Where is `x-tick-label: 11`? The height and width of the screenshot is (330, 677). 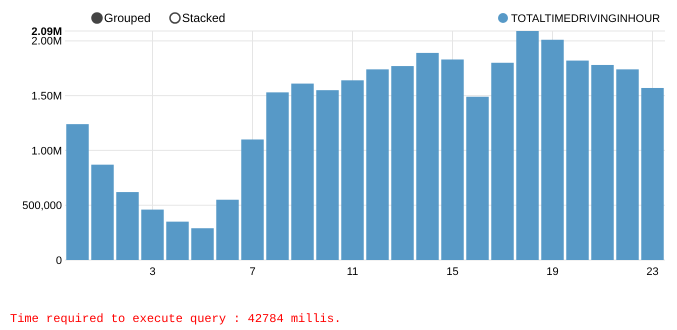
x-tick-label: 11 is located at coordinates (352, 272).